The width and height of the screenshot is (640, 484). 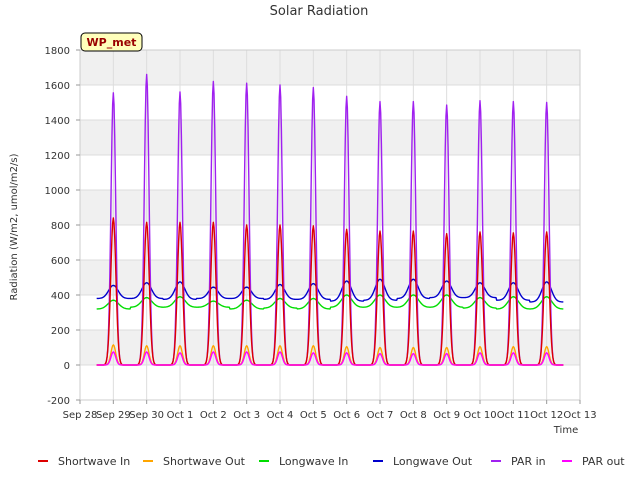 What do you see at coordinates (67, 366) in the screenshot?
I see `y-tick-label: 0` at bounding box center [67, 366].